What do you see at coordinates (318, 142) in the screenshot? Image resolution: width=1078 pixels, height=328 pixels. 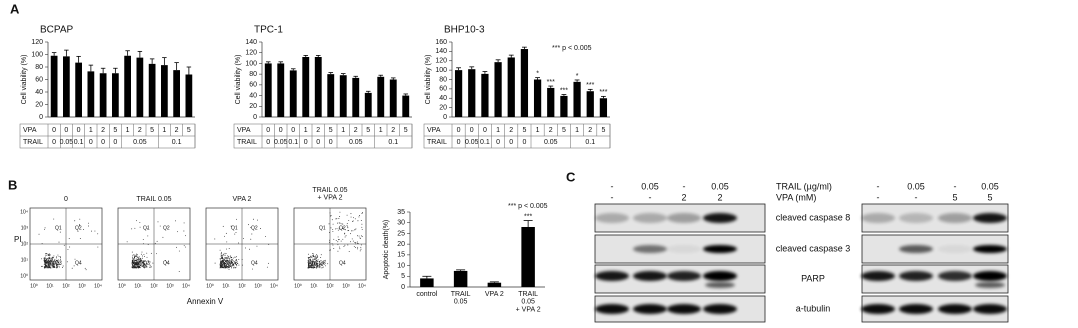 I see `table-cell: 0` at bounding box center [318, 142].